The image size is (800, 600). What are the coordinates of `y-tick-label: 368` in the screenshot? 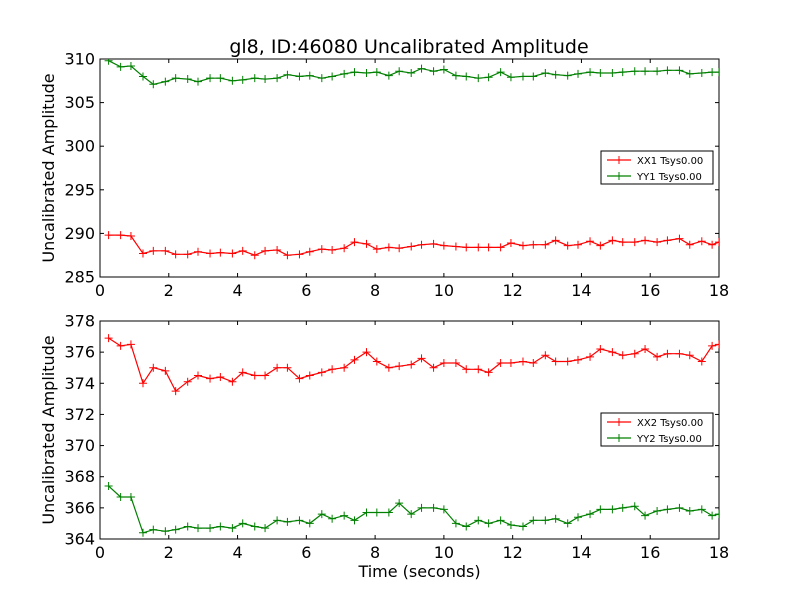 It's located at (79, 476).